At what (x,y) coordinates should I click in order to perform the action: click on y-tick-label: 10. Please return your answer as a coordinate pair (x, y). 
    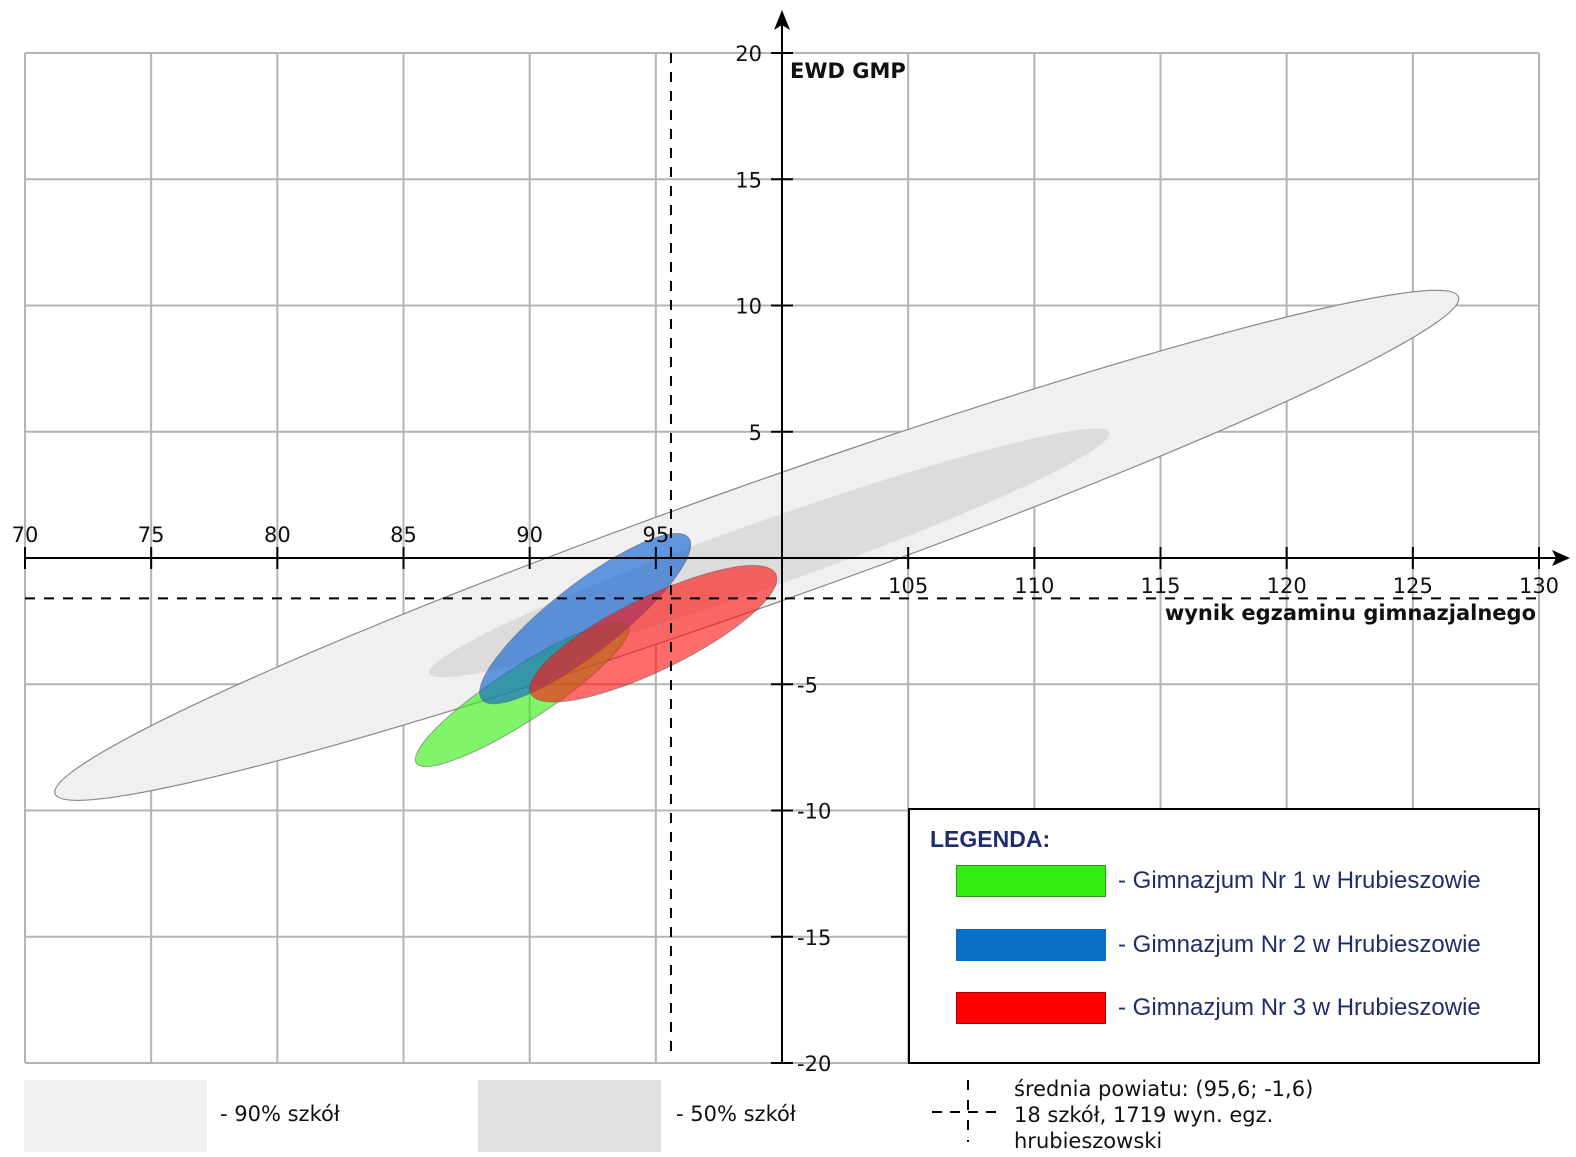
    Looking at the image, I should click on (748, 307).